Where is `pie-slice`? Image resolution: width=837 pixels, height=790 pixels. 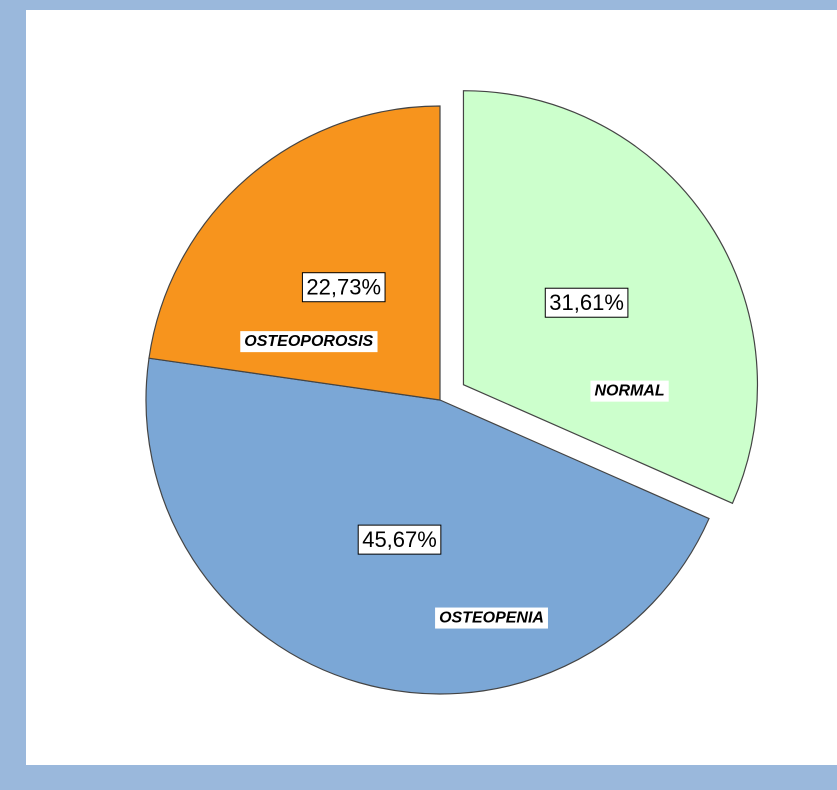 pie-slice is located at coordinates (294, 253).